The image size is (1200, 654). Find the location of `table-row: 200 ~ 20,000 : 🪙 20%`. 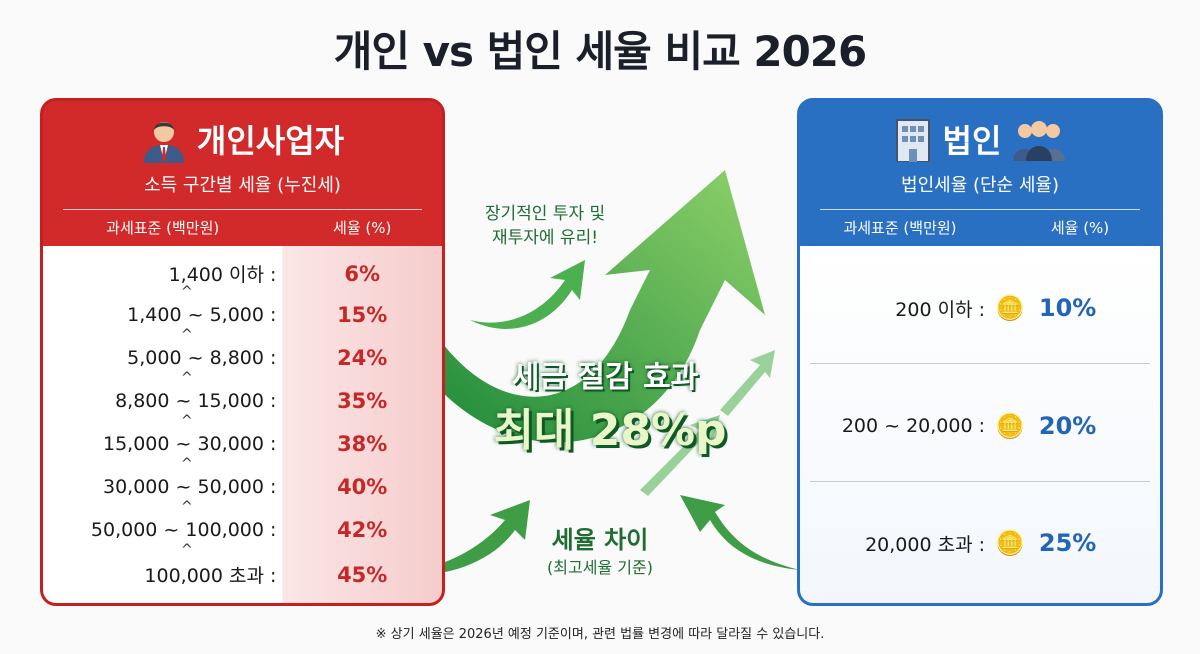

table-row: 200 ~ 20,000 : 🪙 20% is located at coordinates (980, 426).